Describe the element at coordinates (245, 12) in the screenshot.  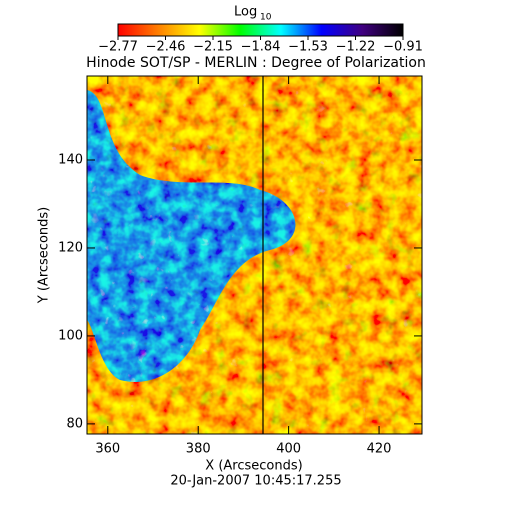
I see `colorbar-label: Log` at that location.